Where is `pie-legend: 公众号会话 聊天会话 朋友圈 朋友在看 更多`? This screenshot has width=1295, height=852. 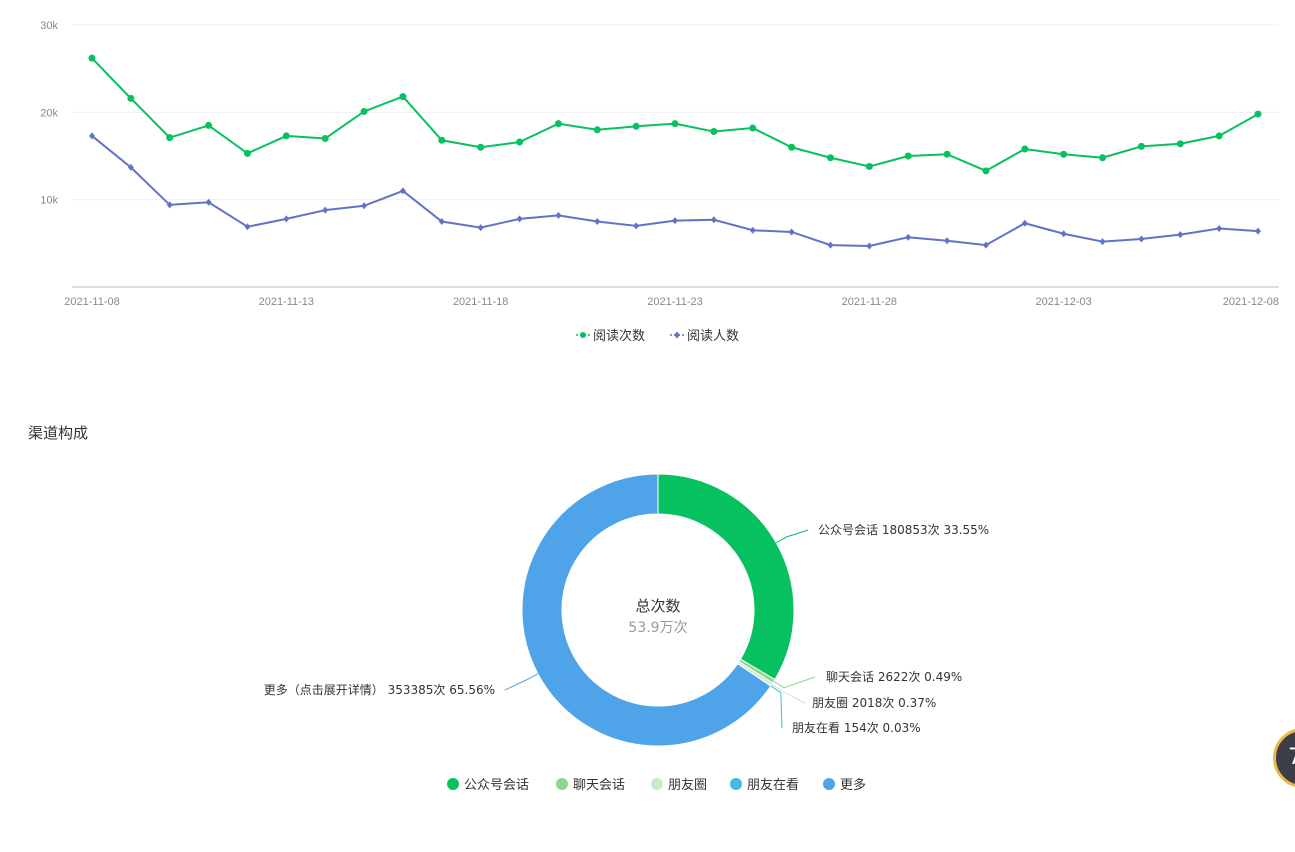 pie-legend: 公众号会话 聊天会话 朋友圈 朋友在看 更多 is located at coordinates (656, 785).